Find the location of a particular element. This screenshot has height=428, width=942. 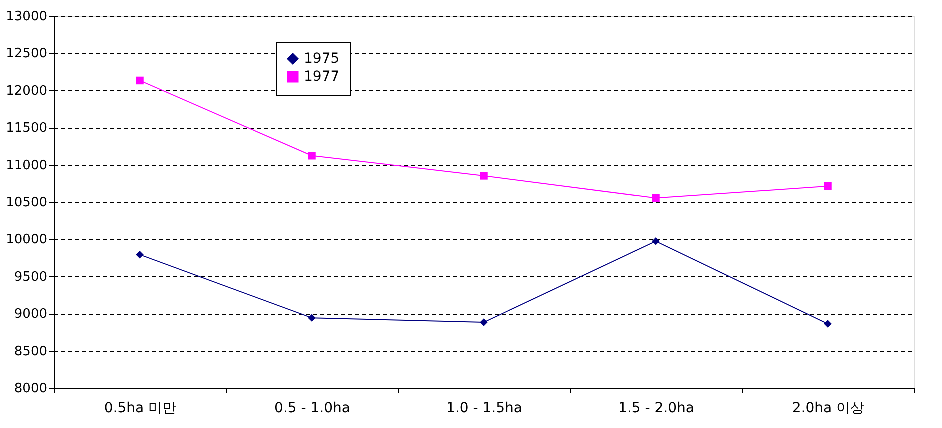

y-tick-label: 12000 is located at coordinates (27, 91).